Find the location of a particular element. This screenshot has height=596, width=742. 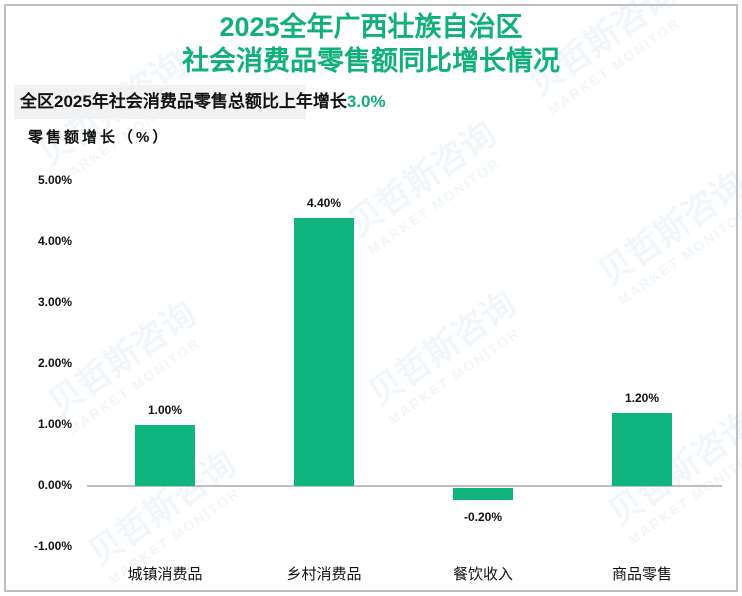

bar-urban is located at coordinates (165, 455).